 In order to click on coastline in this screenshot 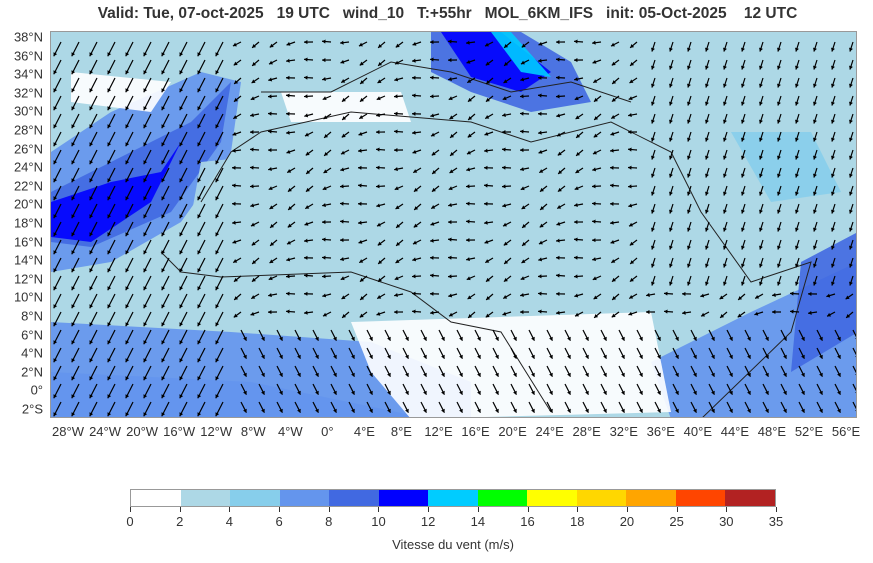, I will do `click(446, 82)`.